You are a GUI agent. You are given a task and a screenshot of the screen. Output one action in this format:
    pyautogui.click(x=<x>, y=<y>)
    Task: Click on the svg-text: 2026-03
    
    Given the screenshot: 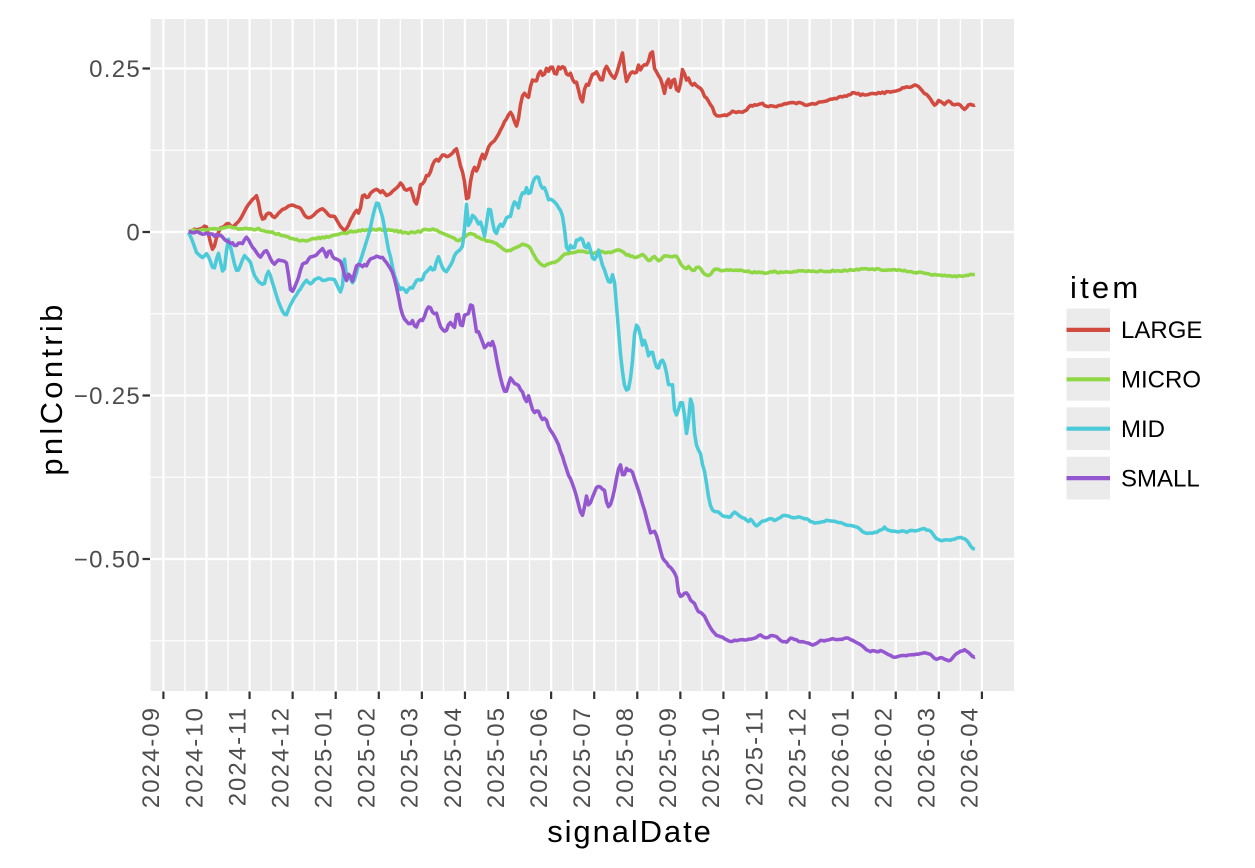 What is the action you would take?
    pyautogui.click(x=927, y=757)
    